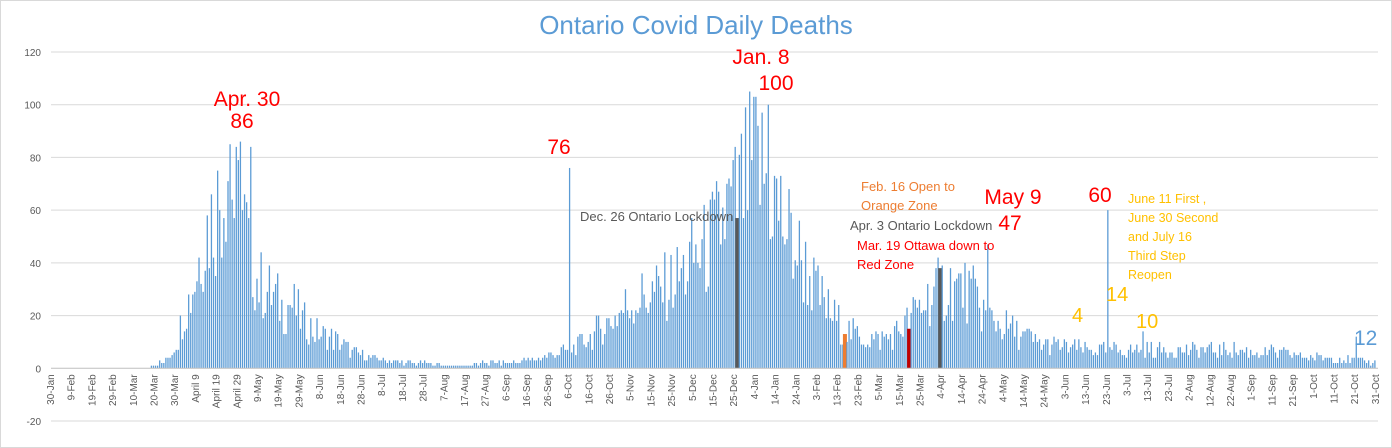  Describe the element at coordinates (36, 317) in the screenshot. I see `y-tick-label: 20` at that location.